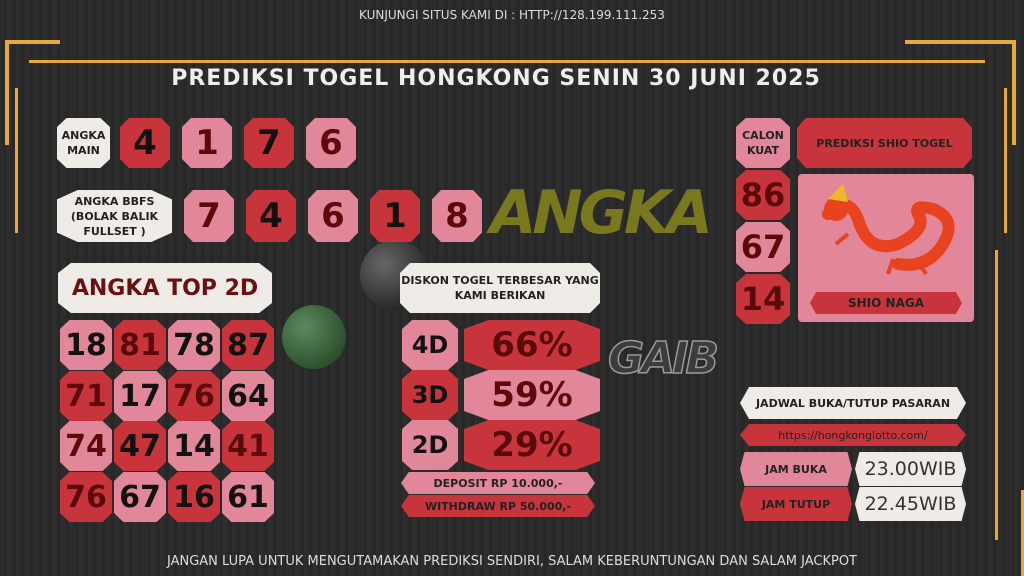  What do you see at coordinates (500, 288) in the screenshot?
I see `diskon-title: DISKON TOGEL TERBESAR YANG KAMI BERIKAN` at bounding box center [500, 288].